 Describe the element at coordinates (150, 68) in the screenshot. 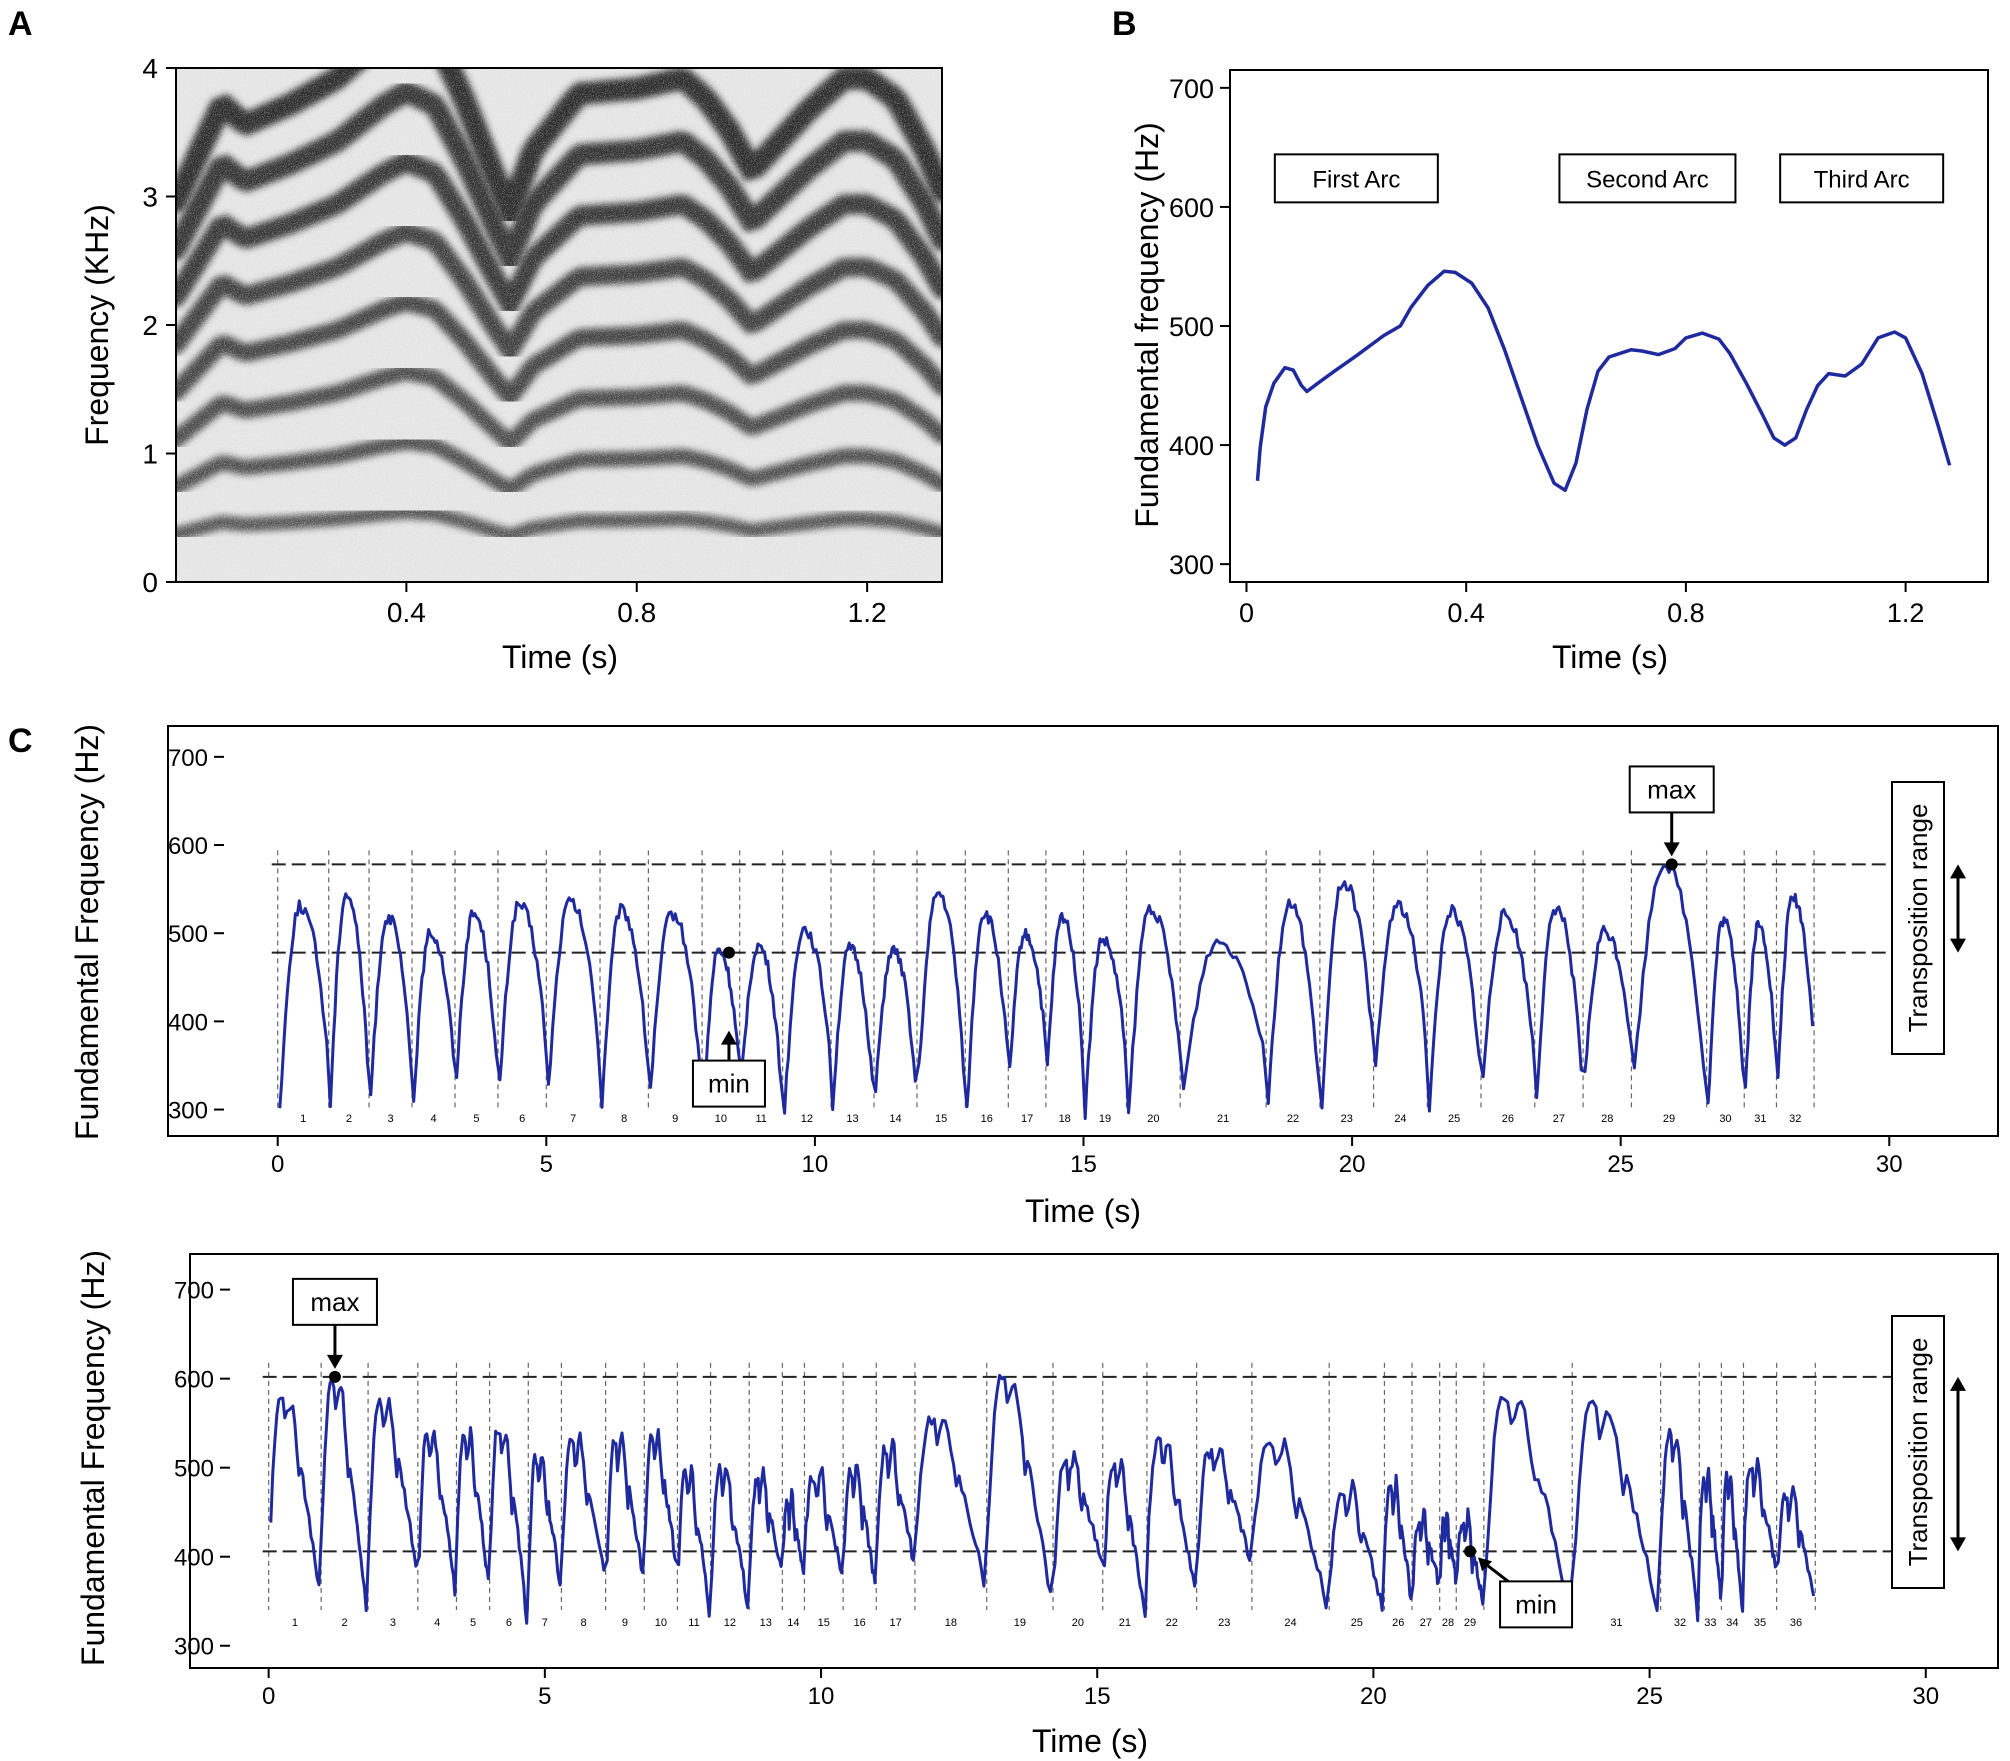

I see `y-tick-label: 4` at that location.